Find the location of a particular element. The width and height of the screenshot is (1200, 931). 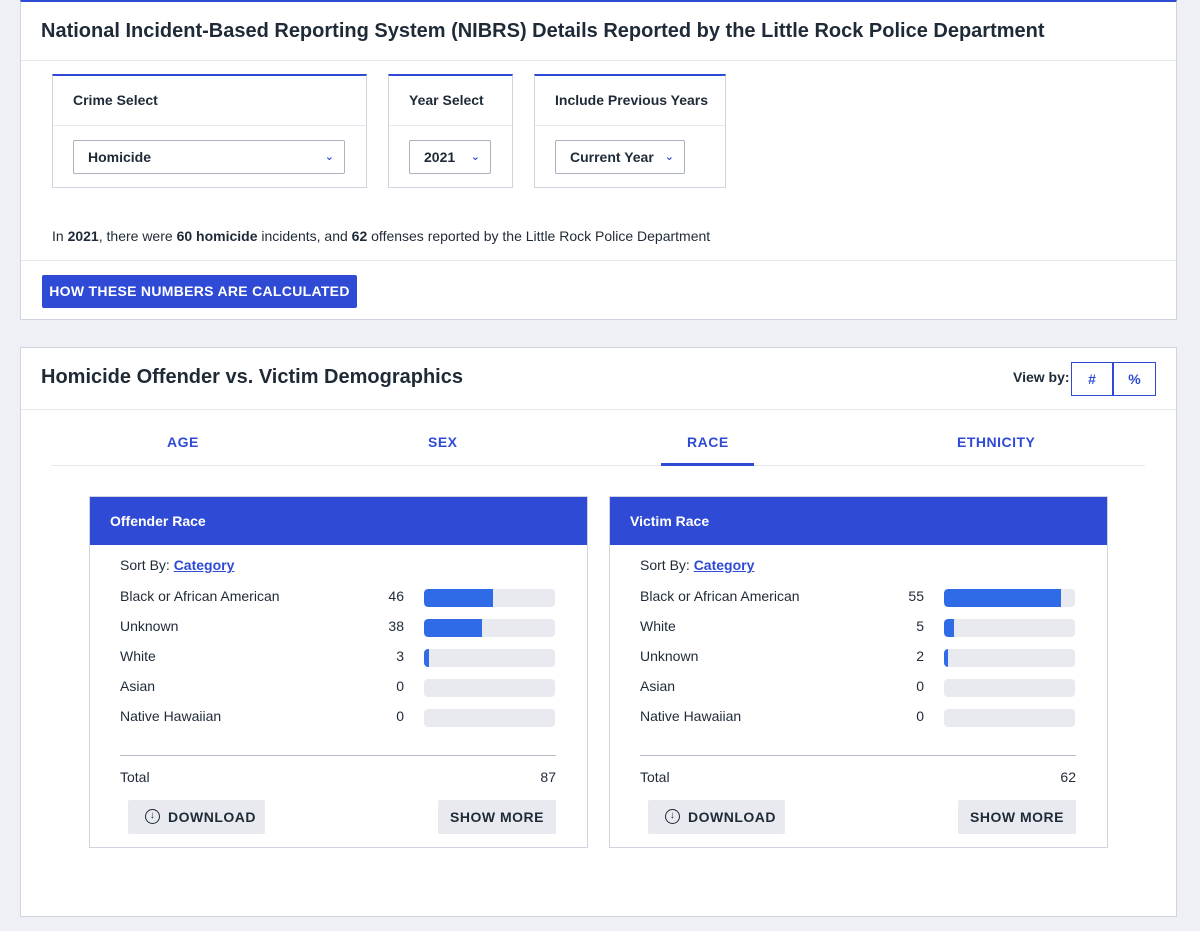

offender-race-title: Offender Race is located at coordinates (338, 521).